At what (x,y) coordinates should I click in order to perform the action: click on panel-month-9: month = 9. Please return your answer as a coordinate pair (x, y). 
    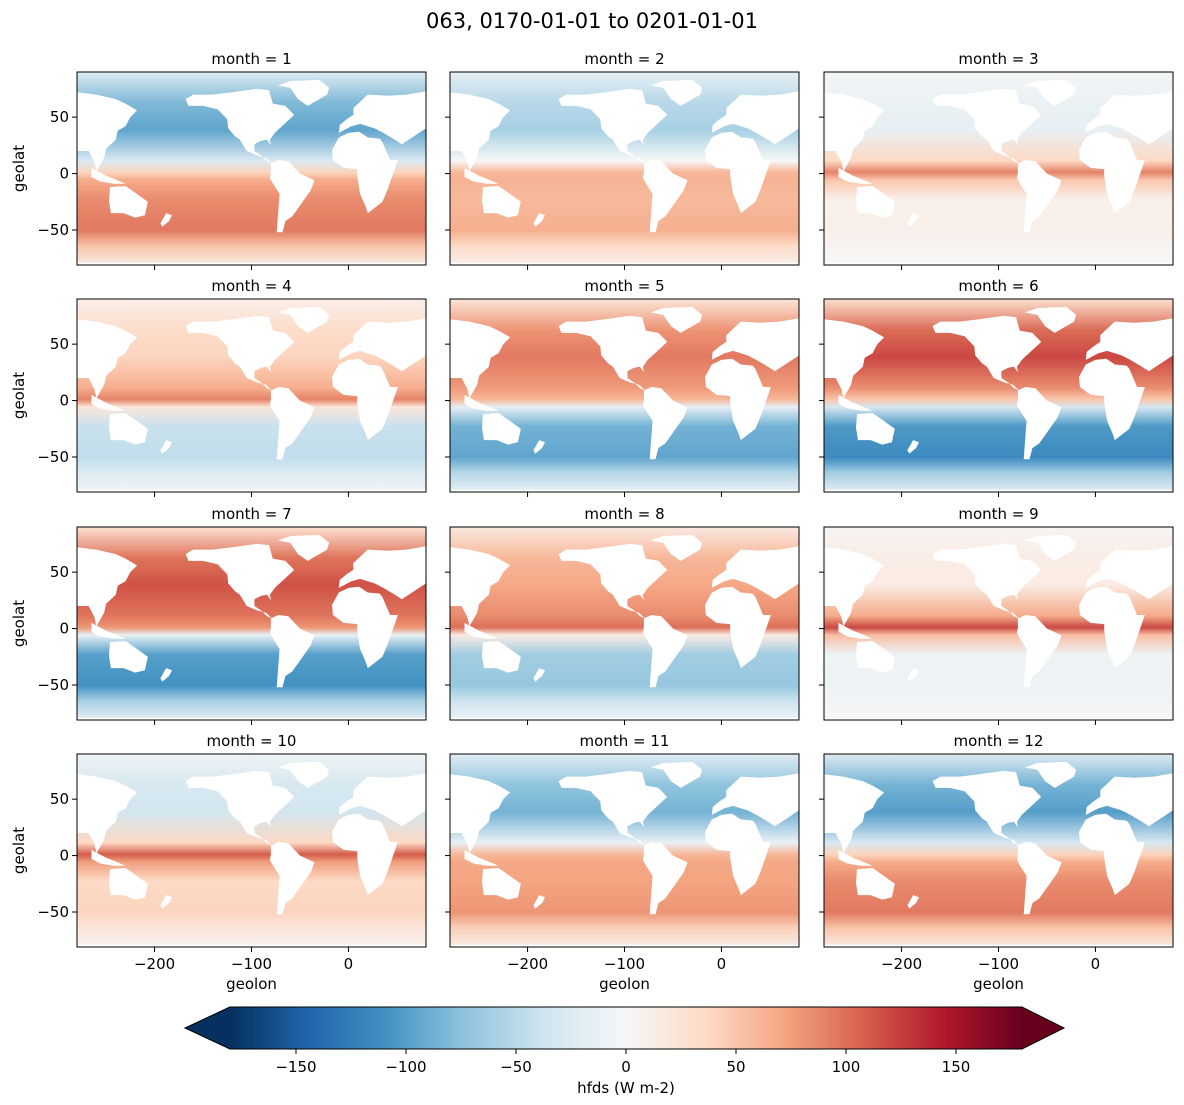
    Looking at the image, I should click on (996, 615).